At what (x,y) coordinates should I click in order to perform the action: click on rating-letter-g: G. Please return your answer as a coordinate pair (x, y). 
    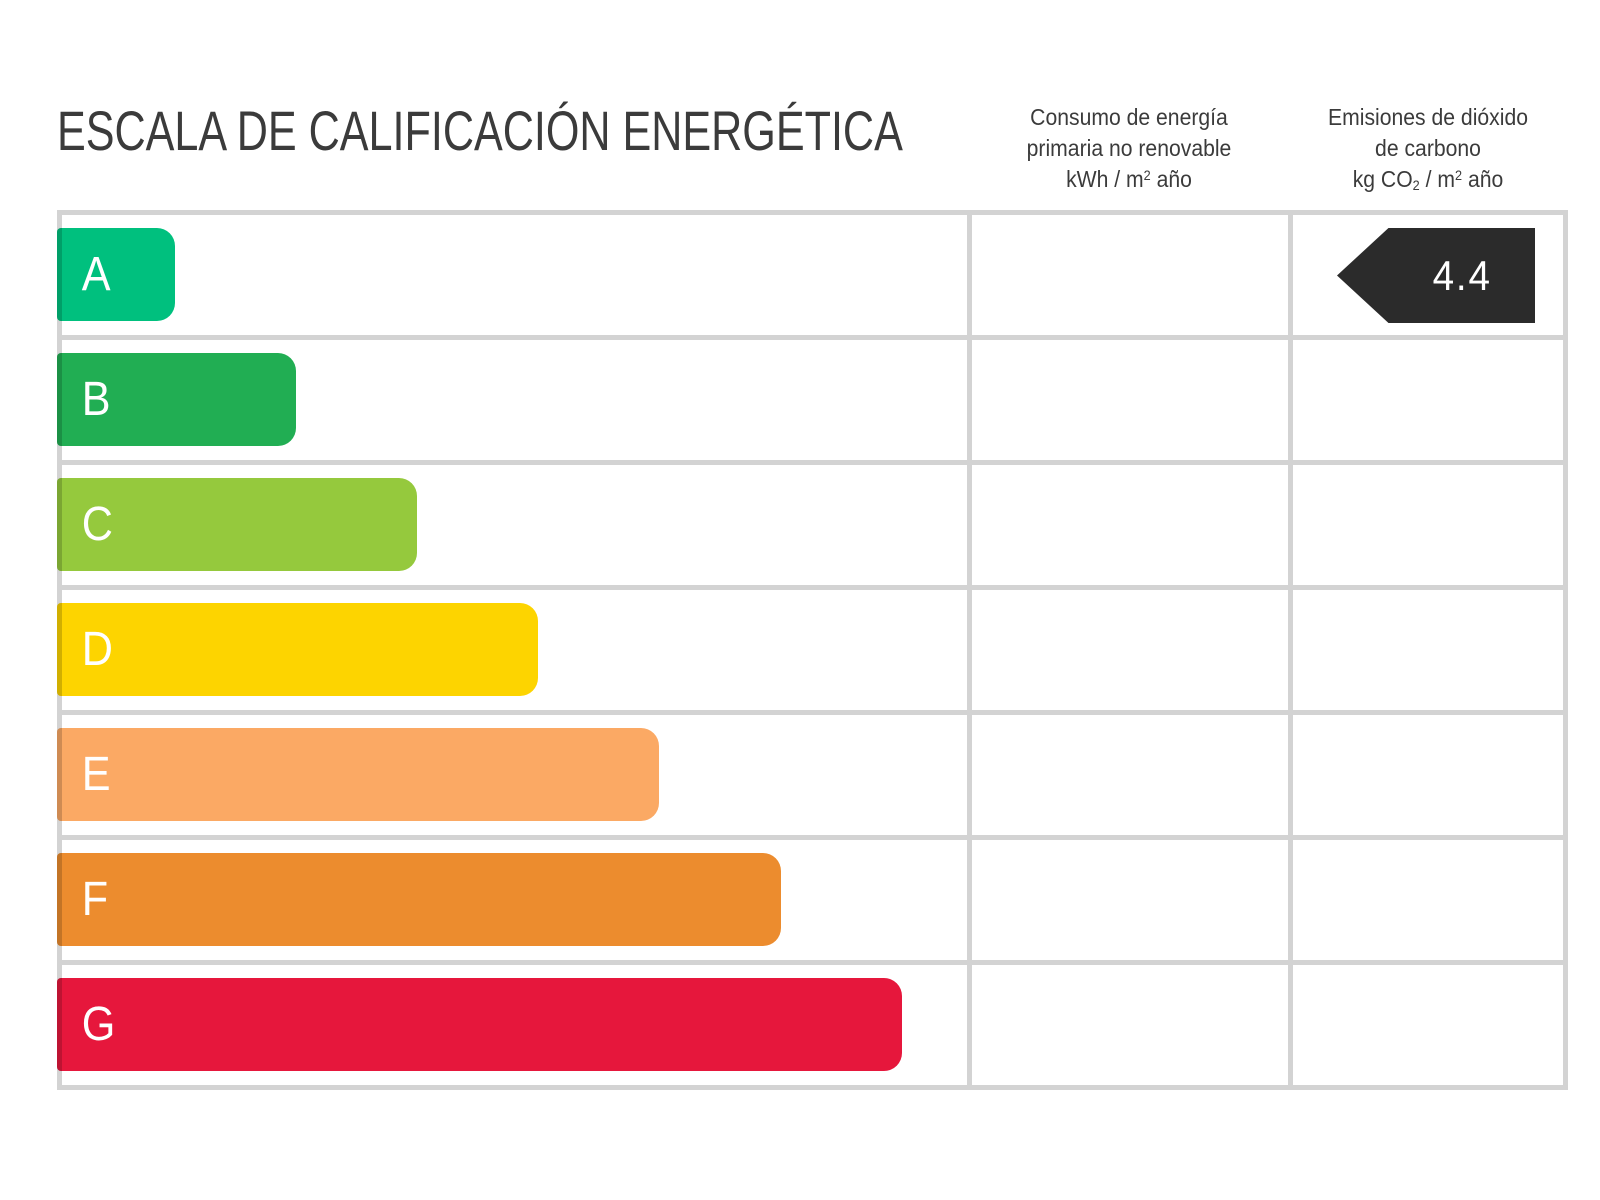
    Looking at the image, I should click on (98, 1024).